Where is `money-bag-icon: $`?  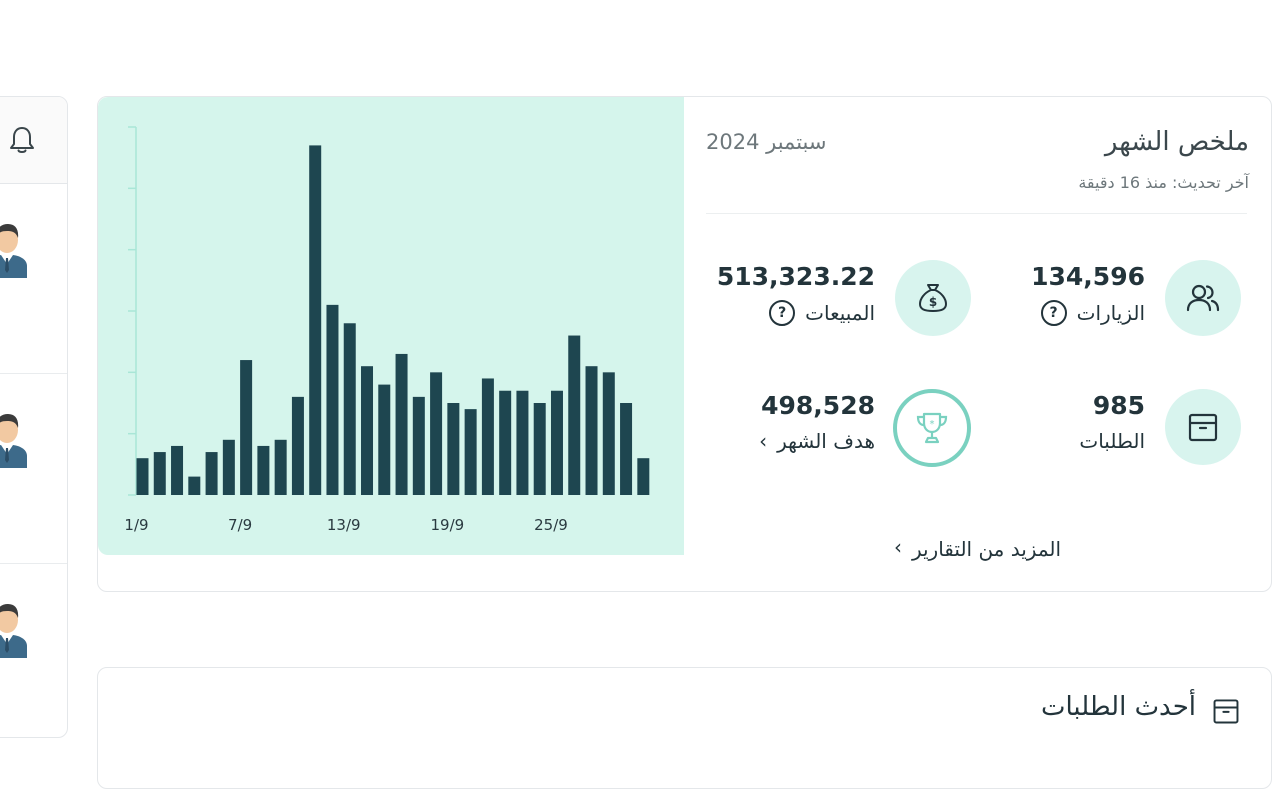 money-bag-icon: $ is located at coordinates (933, 298).